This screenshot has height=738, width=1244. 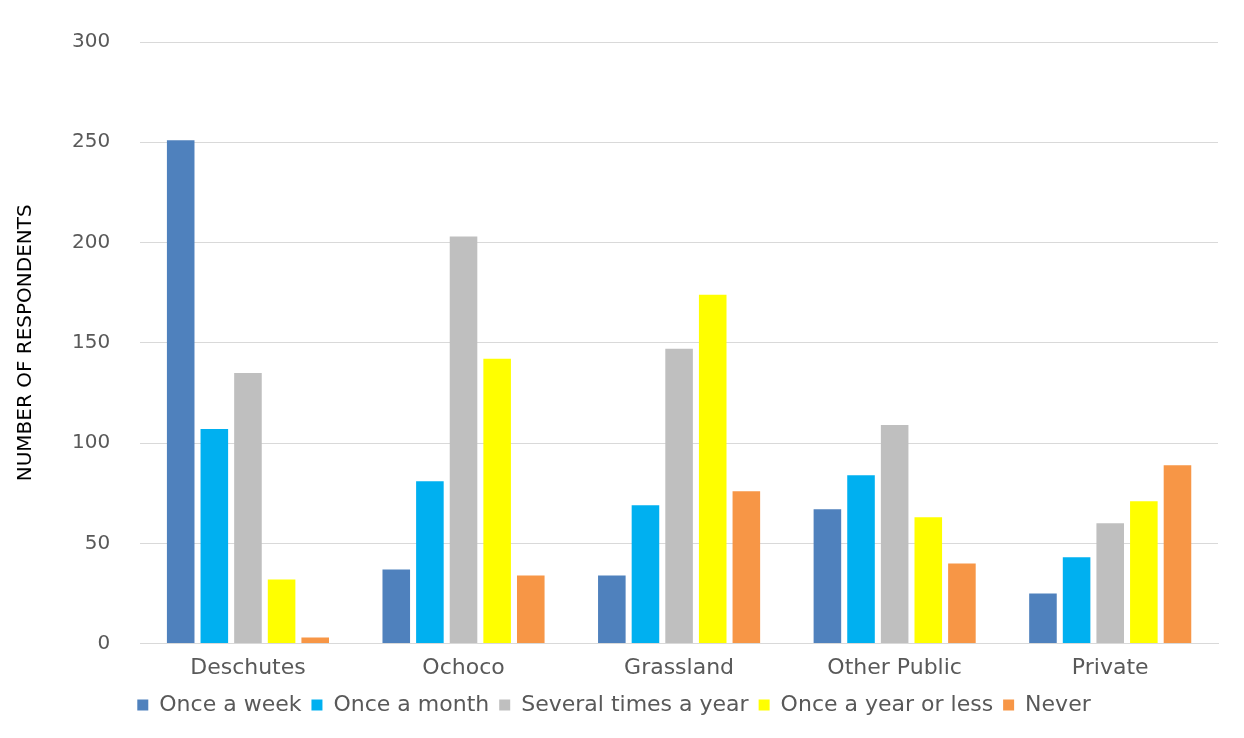 What do you see at coordinates (679, 666) in the screenshot?
I see `x-tick-label: Grassland` at bounding box center [679, 666].